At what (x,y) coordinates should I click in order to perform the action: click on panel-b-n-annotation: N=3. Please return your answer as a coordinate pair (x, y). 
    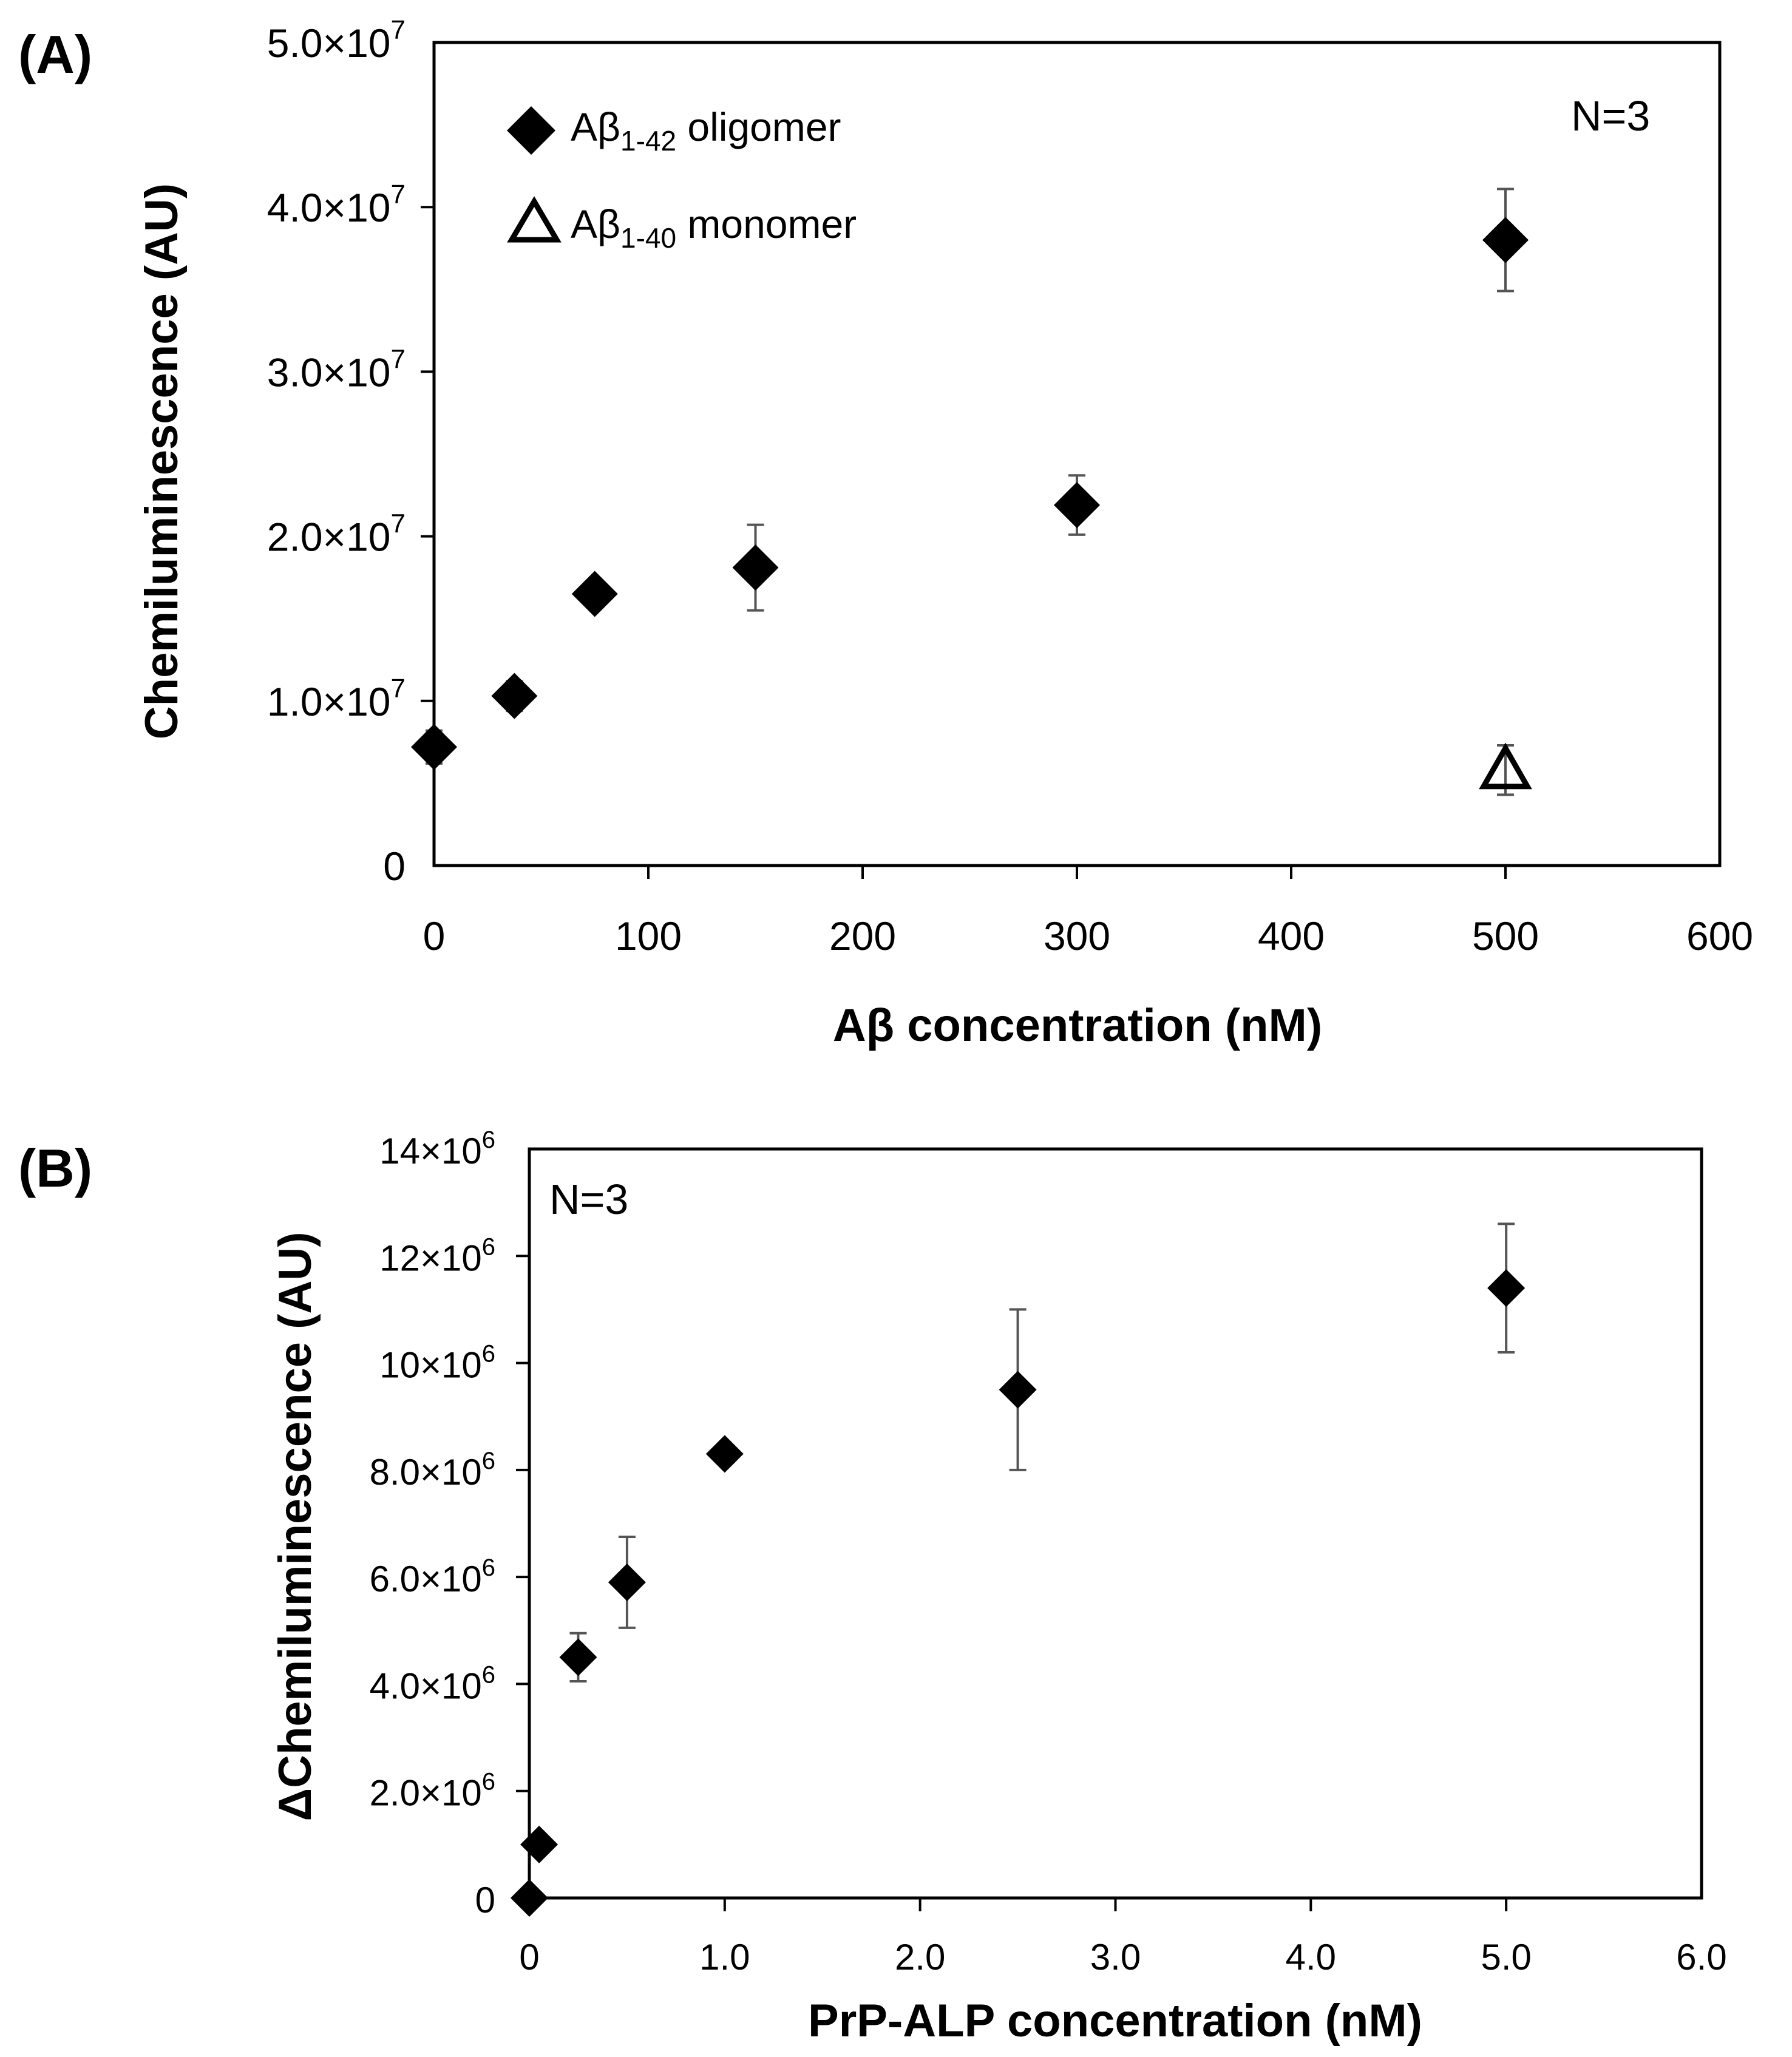
    Looking at the image, I should click on (588, 1199).